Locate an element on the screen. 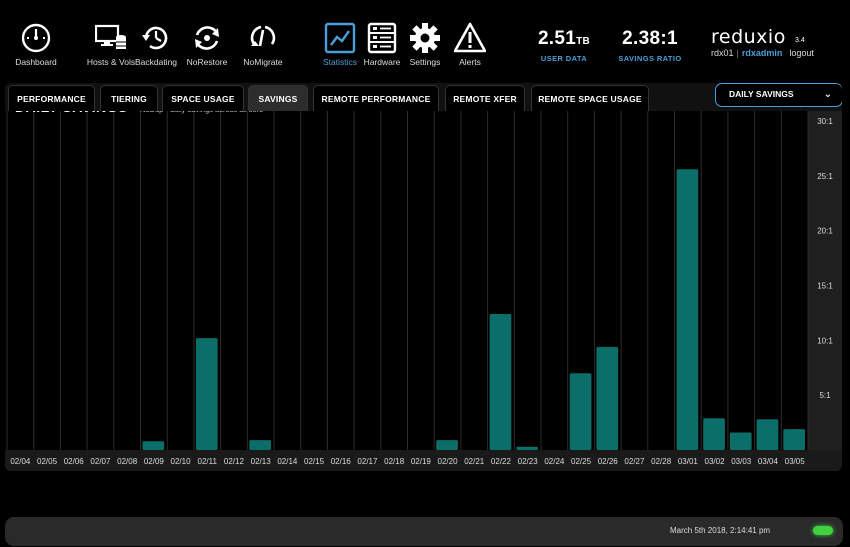  gauge-icon is located at coordinates (36, 38).